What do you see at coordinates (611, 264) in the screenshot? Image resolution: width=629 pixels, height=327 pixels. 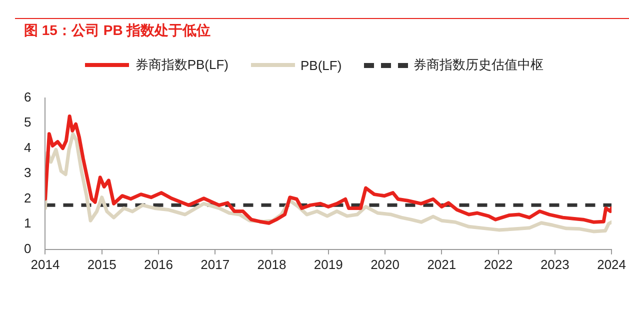 I see `x-tick-label: 2024` at bounding box center [611, 264].